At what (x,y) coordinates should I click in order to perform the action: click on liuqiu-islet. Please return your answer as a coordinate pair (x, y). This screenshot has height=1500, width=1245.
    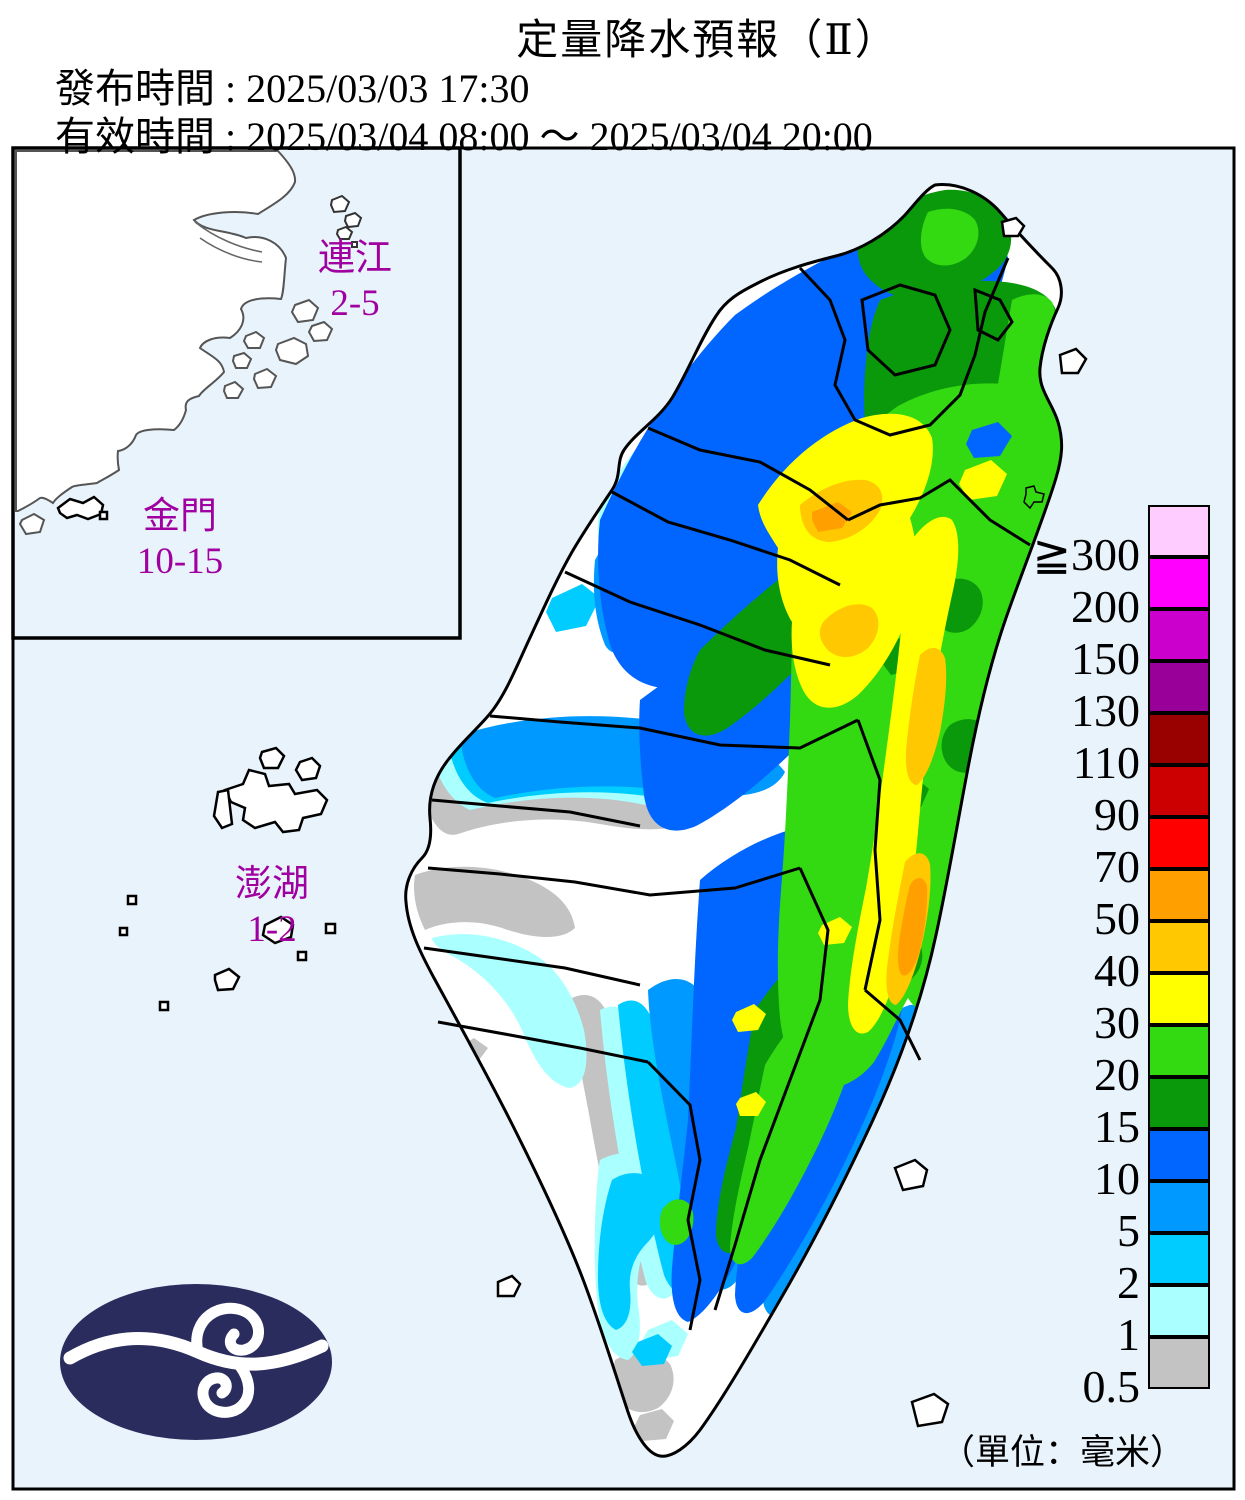
    Looking at the image, I should click on (509, 1286).